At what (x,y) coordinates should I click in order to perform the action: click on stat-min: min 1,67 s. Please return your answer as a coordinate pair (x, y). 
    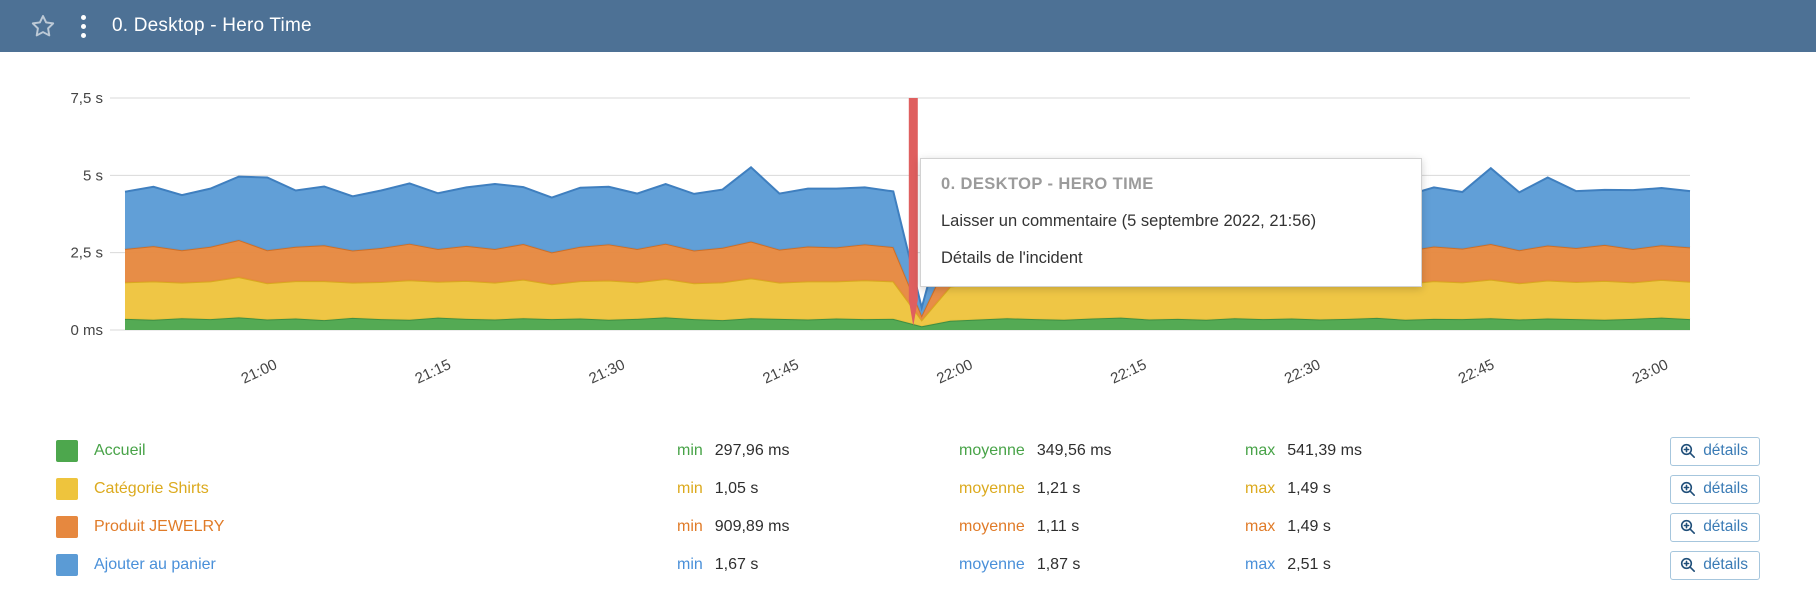
    Looking at the image, I should click on (818, 565).